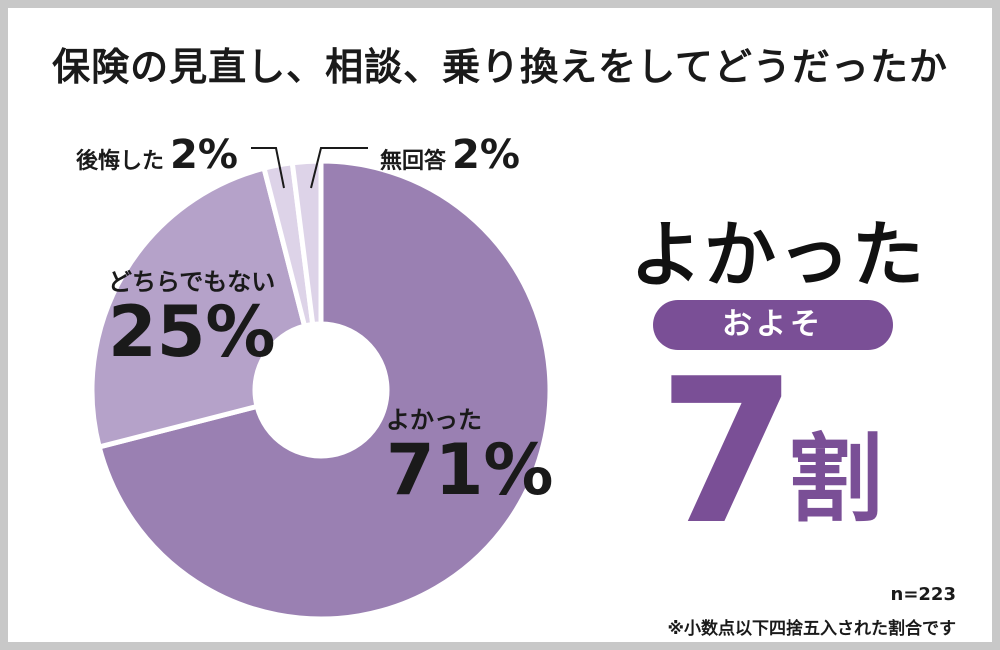 The image size is (1000, 650). What do you see at coordinates (728, 452) in the screenshot?
I see `summary-number: 7` at bounding box center [728, 452].